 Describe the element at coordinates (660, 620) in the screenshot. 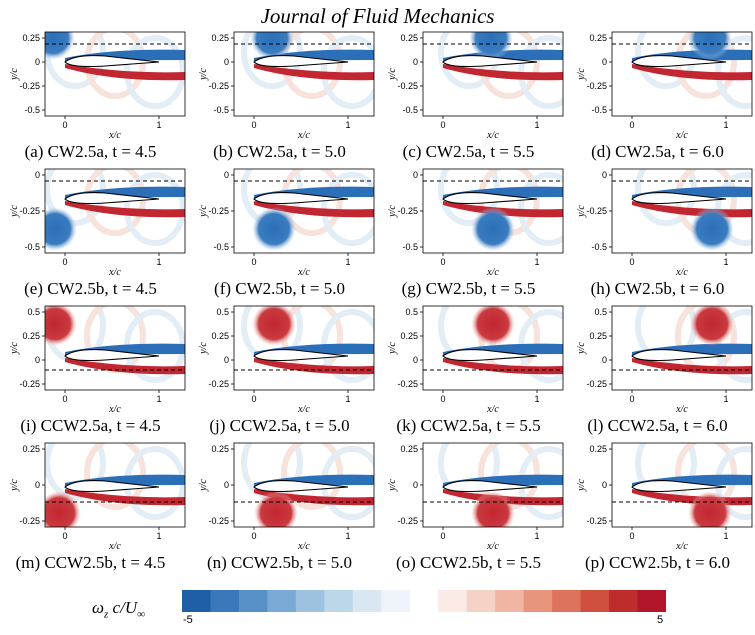

I see `colorbar-max-label: 5` at that location.